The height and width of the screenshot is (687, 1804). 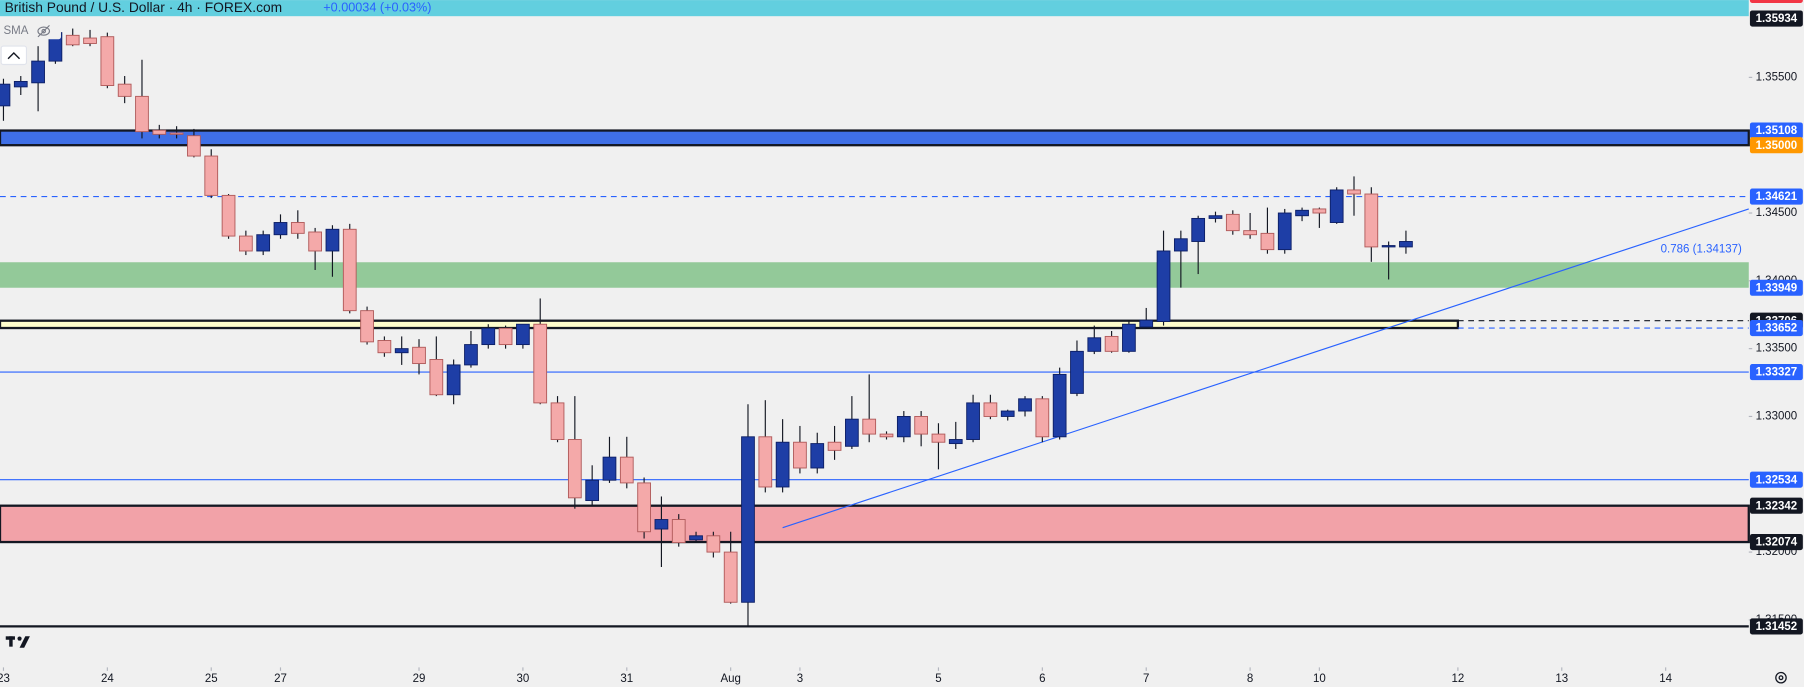 I want to click on x-tick-label: 10, so click(x=1319, y=679).